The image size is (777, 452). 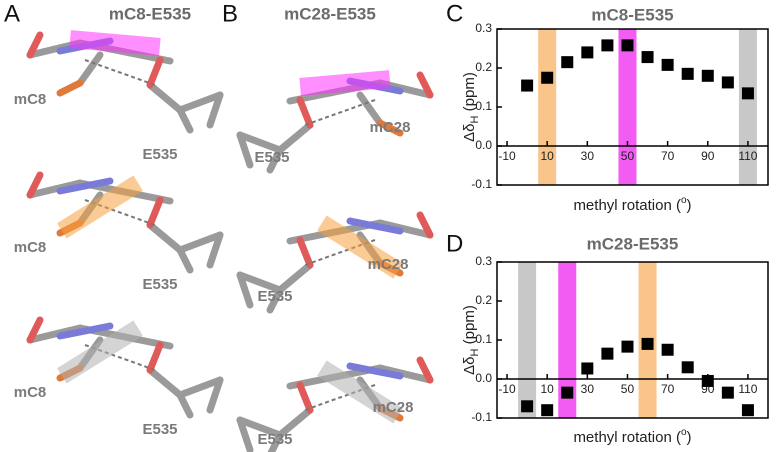 What do you see at coordinates (632, 14) in the screenshot?
I see `chart-title: mC8-E535` at bounding box center [632, 14].